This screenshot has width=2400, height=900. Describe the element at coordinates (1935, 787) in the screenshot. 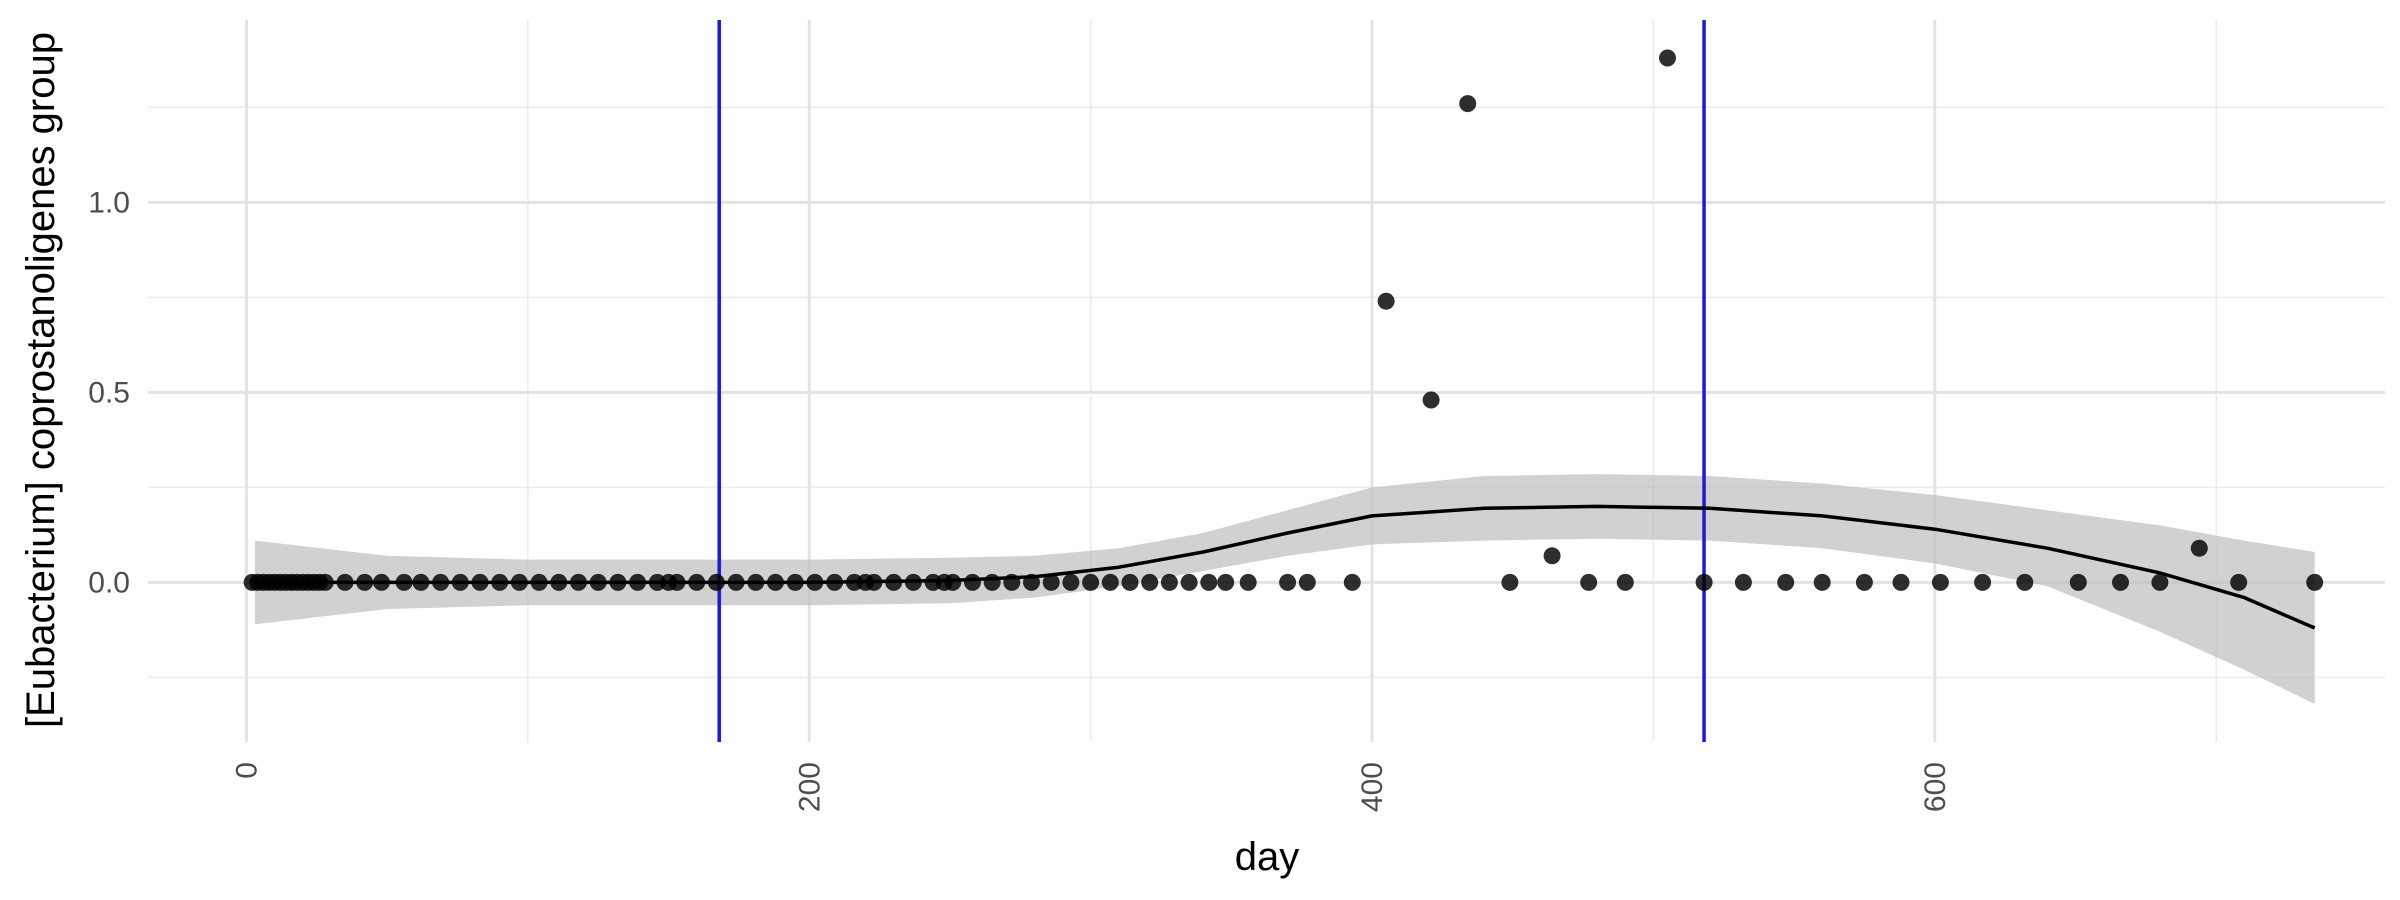

I see `x-tick-label: 600` at that location.